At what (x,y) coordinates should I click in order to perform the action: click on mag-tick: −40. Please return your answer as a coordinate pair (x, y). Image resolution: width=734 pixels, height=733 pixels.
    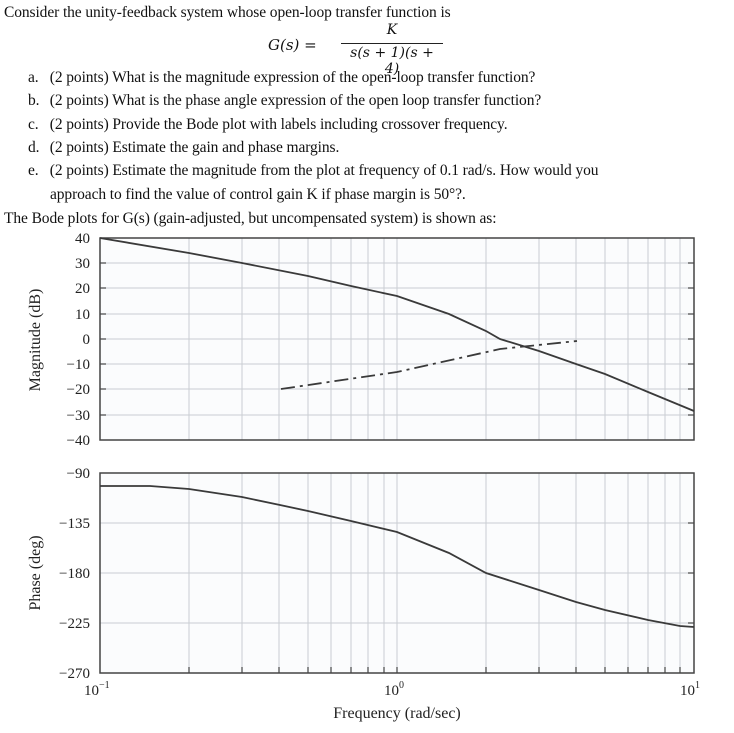
    Looking at the image, I should click on (78, 441).